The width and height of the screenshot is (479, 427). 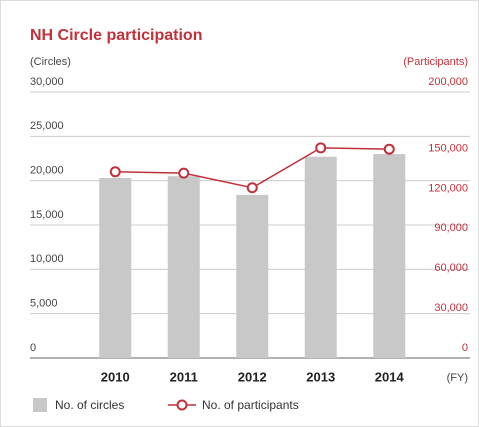 What do you see at coordinates (390, 376) in the screenshot?
I see `x-tick-label: 2014` at bounding box center [390, 376].